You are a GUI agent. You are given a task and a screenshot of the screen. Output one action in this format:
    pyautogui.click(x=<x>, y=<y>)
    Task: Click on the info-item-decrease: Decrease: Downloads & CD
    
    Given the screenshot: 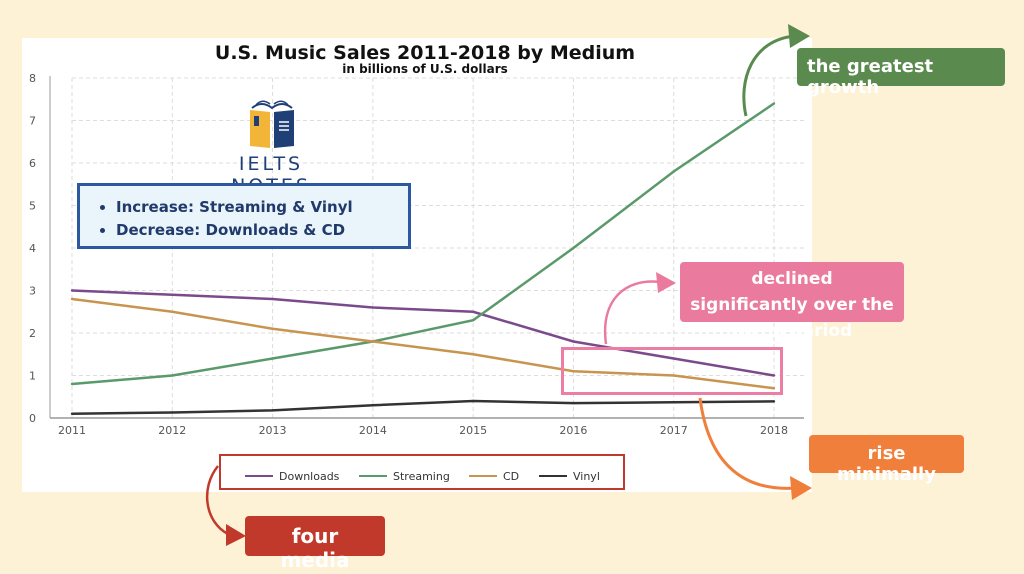 What is the action you would take?
    pyautogui.click(x=262, y=230)
    